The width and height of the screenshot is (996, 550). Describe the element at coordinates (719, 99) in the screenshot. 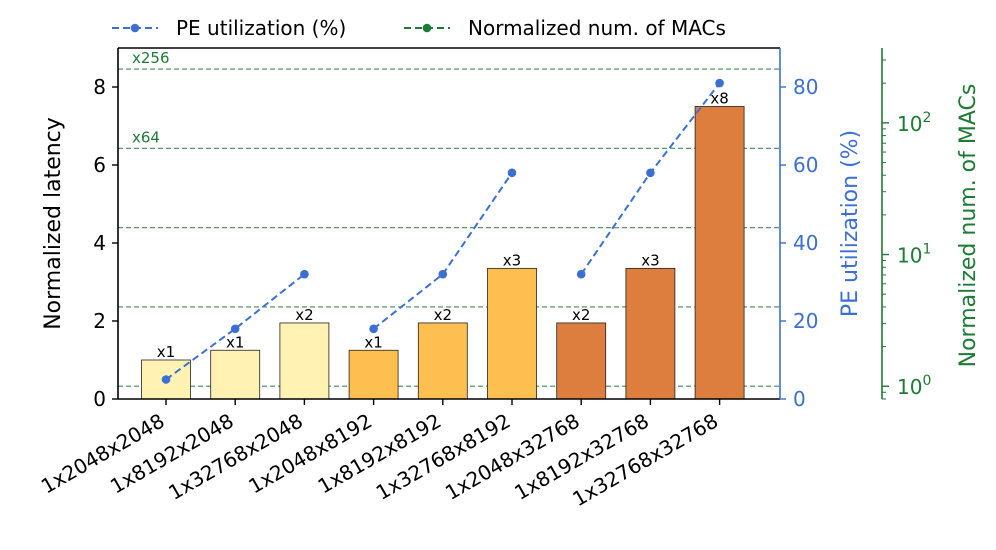

I see `bar-label: x8` at that location.